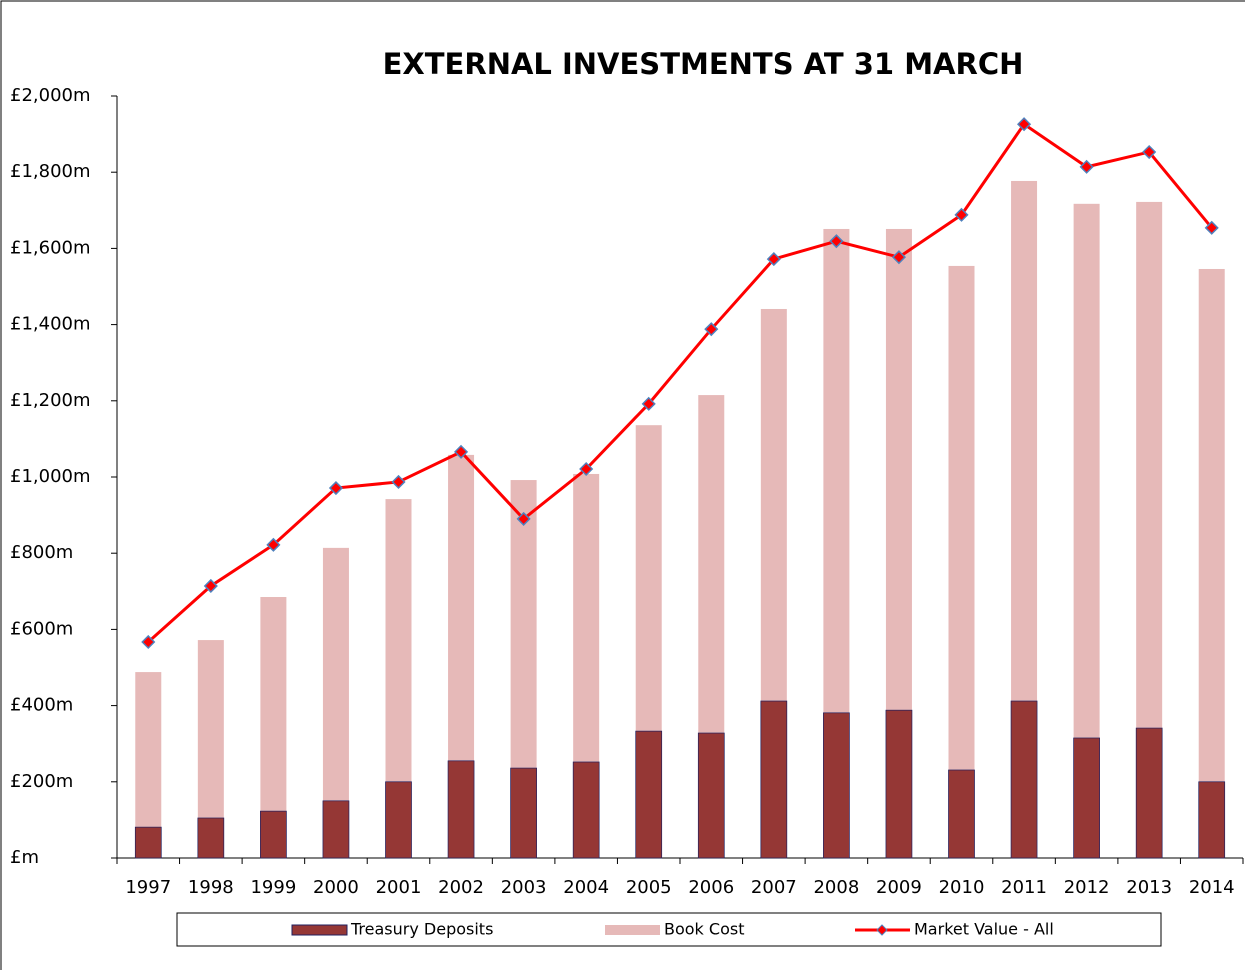  I want to click on y-tick-label: £200m, so click(41, 781).